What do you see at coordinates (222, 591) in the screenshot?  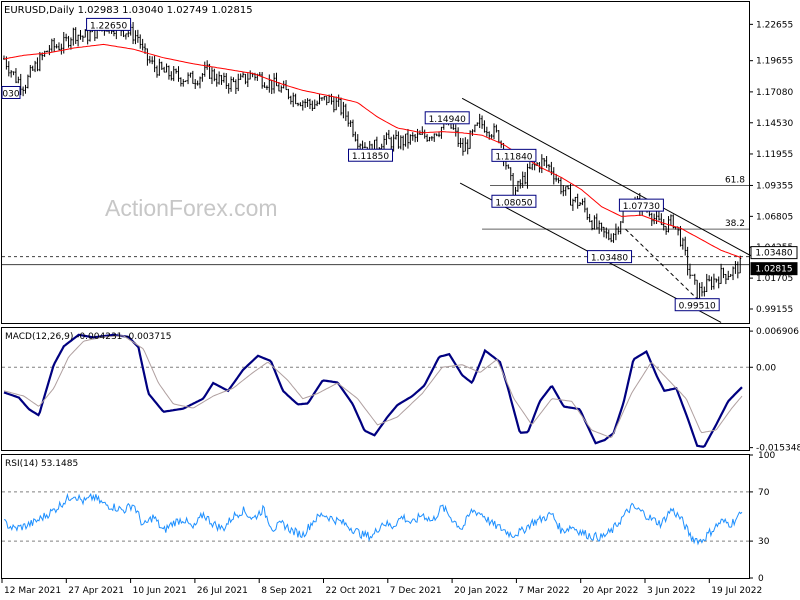 I see `date-axis-tick-label: 26 Jul 2021` at bounding box center [222, 591].